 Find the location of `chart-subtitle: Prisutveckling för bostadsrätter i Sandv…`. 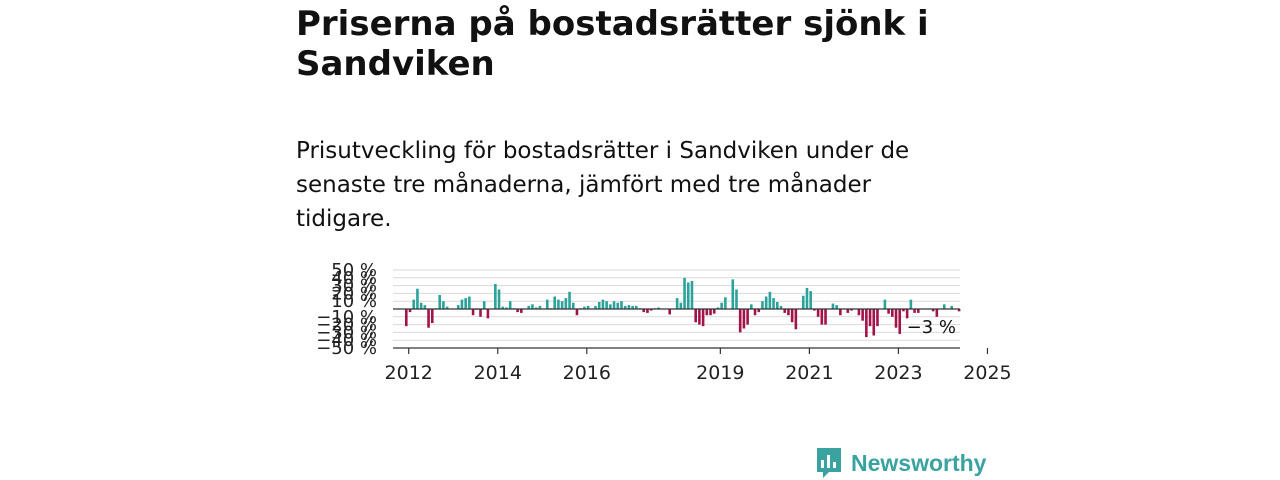

chart-subtitle: Prisutveckling för bostadsrätter i Sandv… is located at coordinates (603, 185).